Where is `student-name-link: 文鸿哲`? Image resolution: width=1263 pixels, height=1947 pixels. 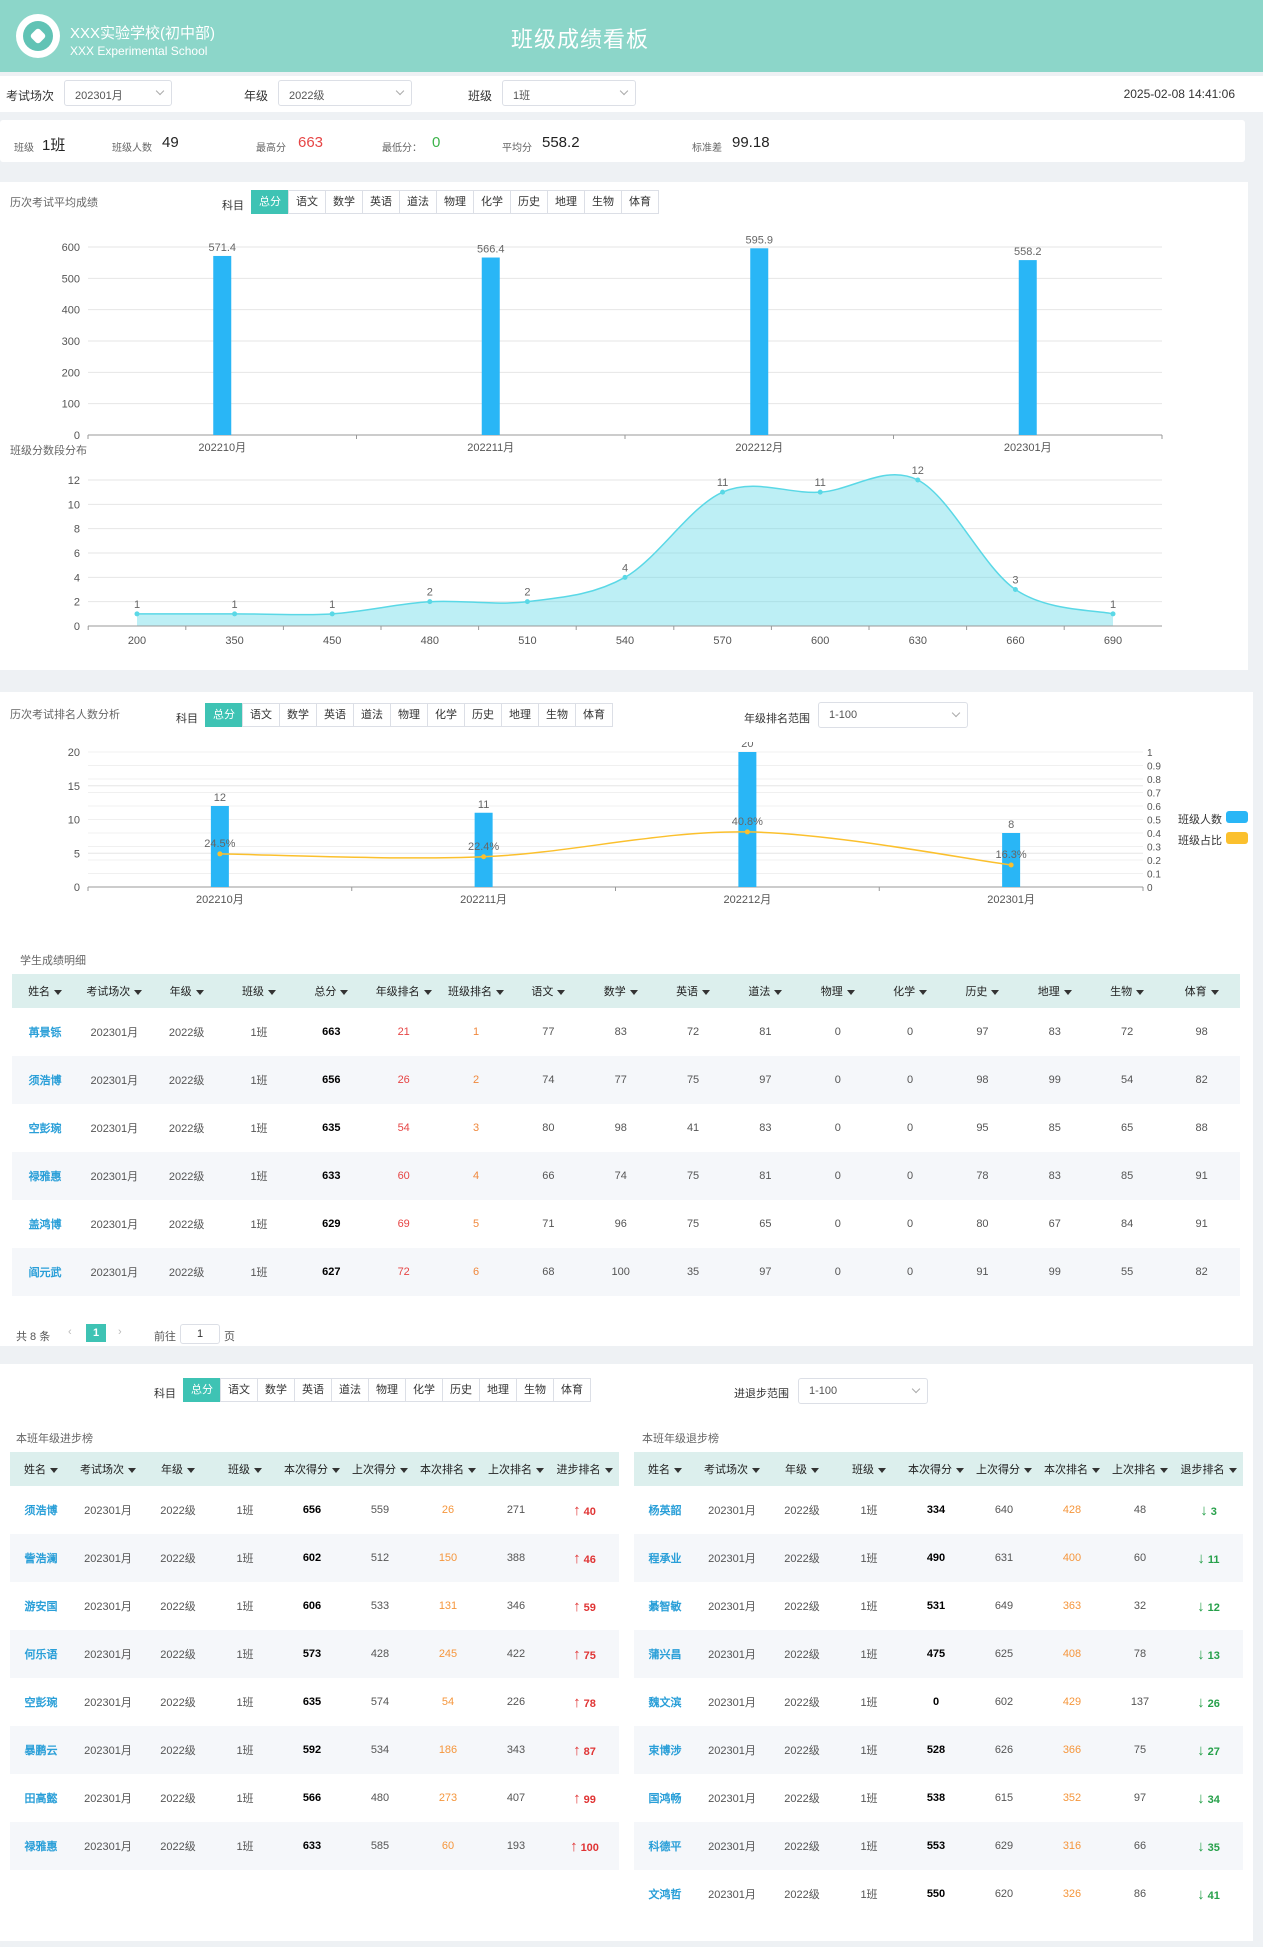 student-name-link: 文鸿哲 is located at coordinates (665, 1895).